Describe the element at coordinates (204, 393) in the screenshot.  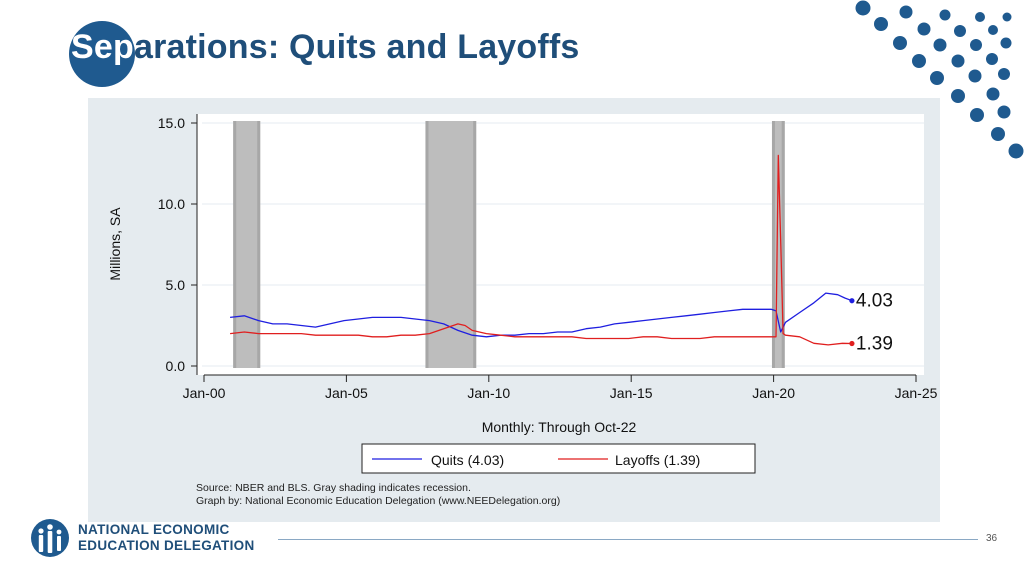
I see `x-tick-label-0: Jan-00` at that location.